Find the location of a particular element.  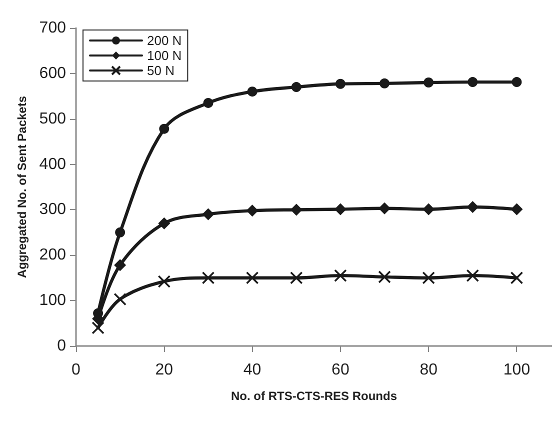

y-axis-title: Aggregated No. of Sent Packets is located at coordinates (22, 187).